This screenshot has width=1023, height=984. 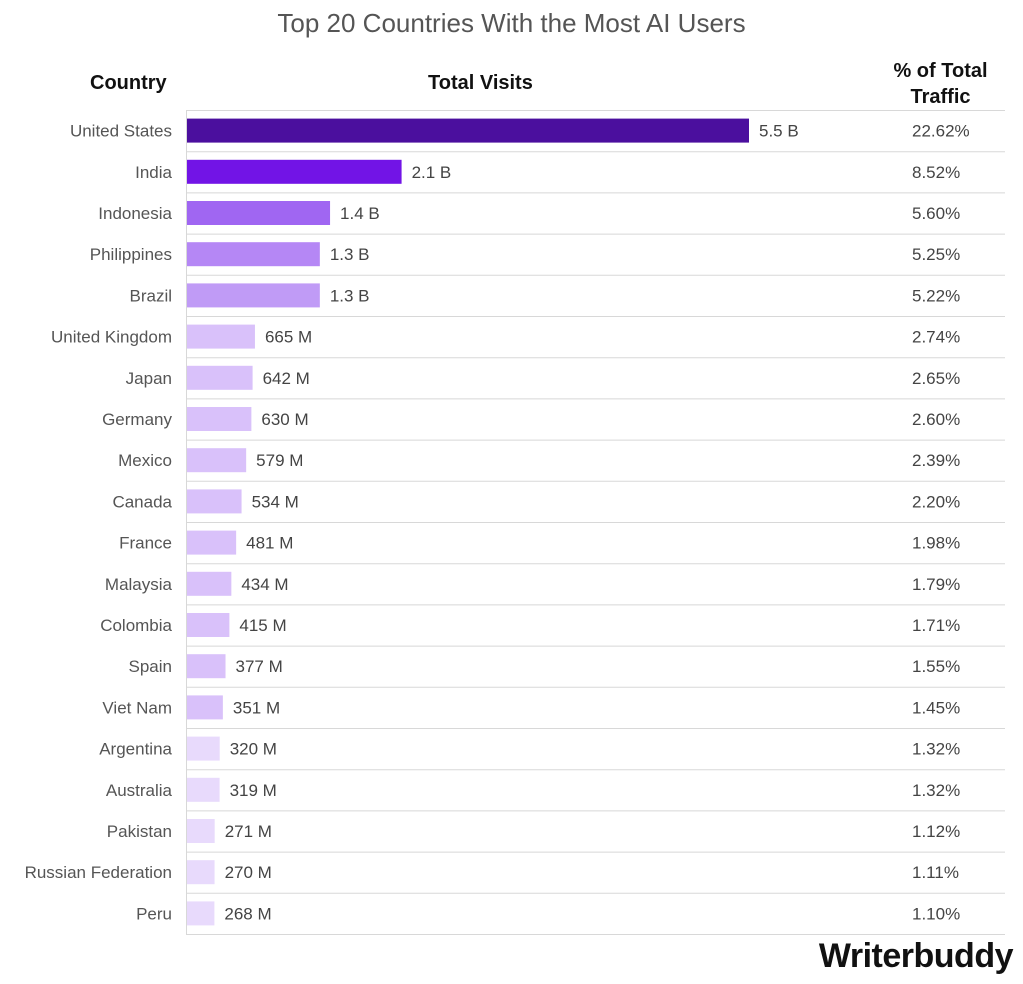 I want to click on traffic-column-header: % of Total Traffic, so click(x=940, y=84).